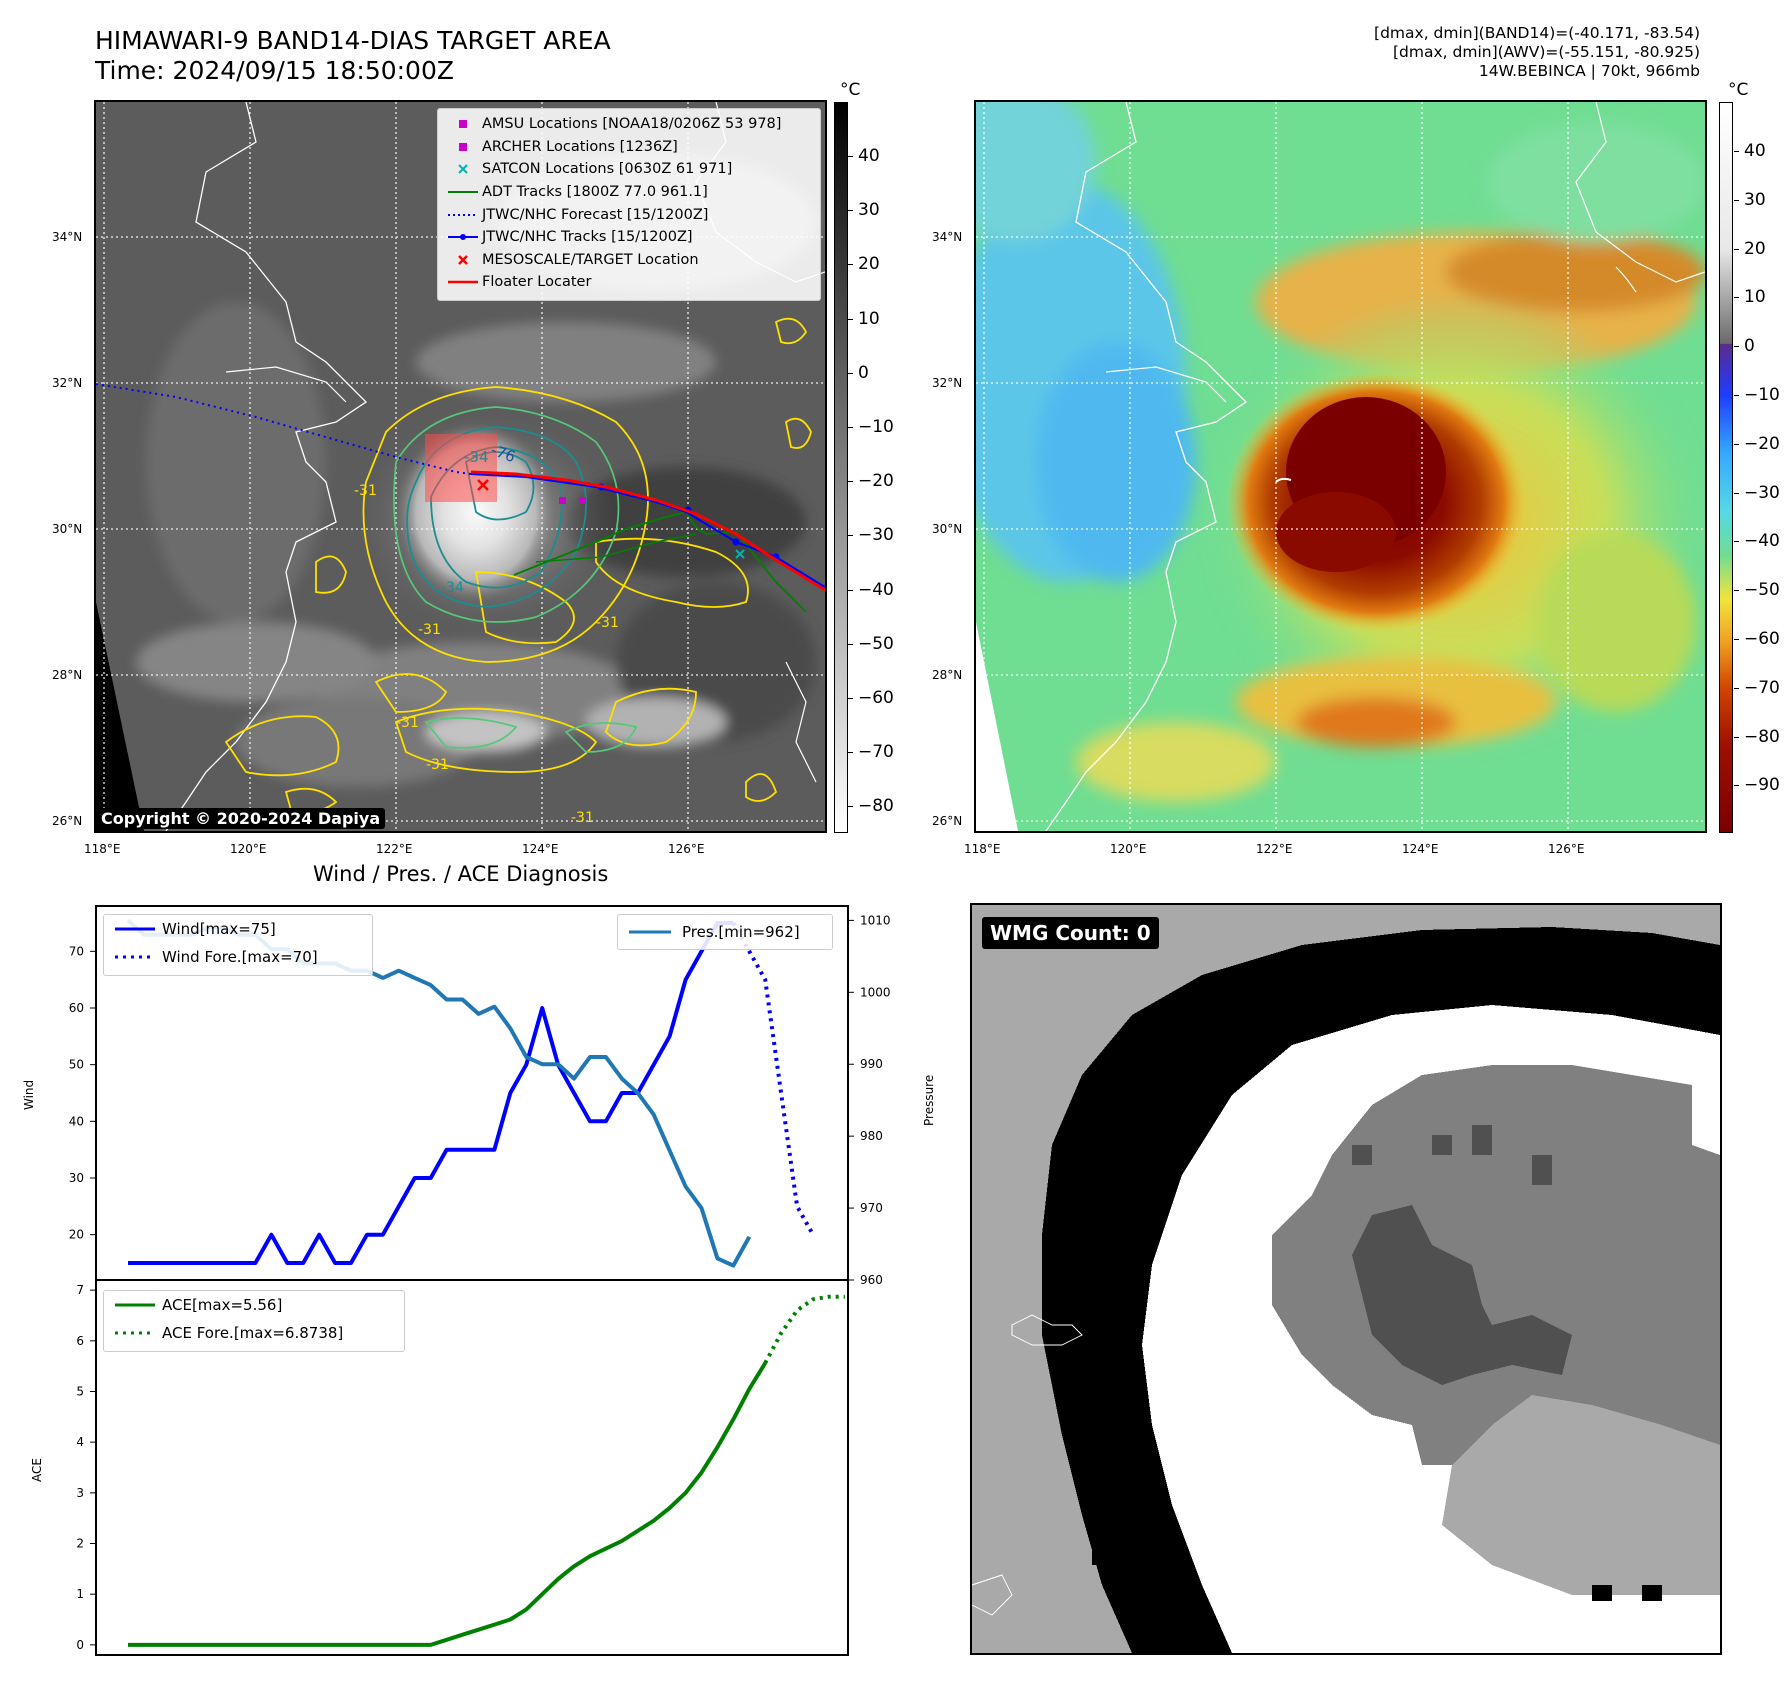 This screenshot has width=1788, height=1690. What do you see at coordinates (102, 849) in the screenshot?
I see `lon-tick: 118°E` at bounding box center [102, 849].